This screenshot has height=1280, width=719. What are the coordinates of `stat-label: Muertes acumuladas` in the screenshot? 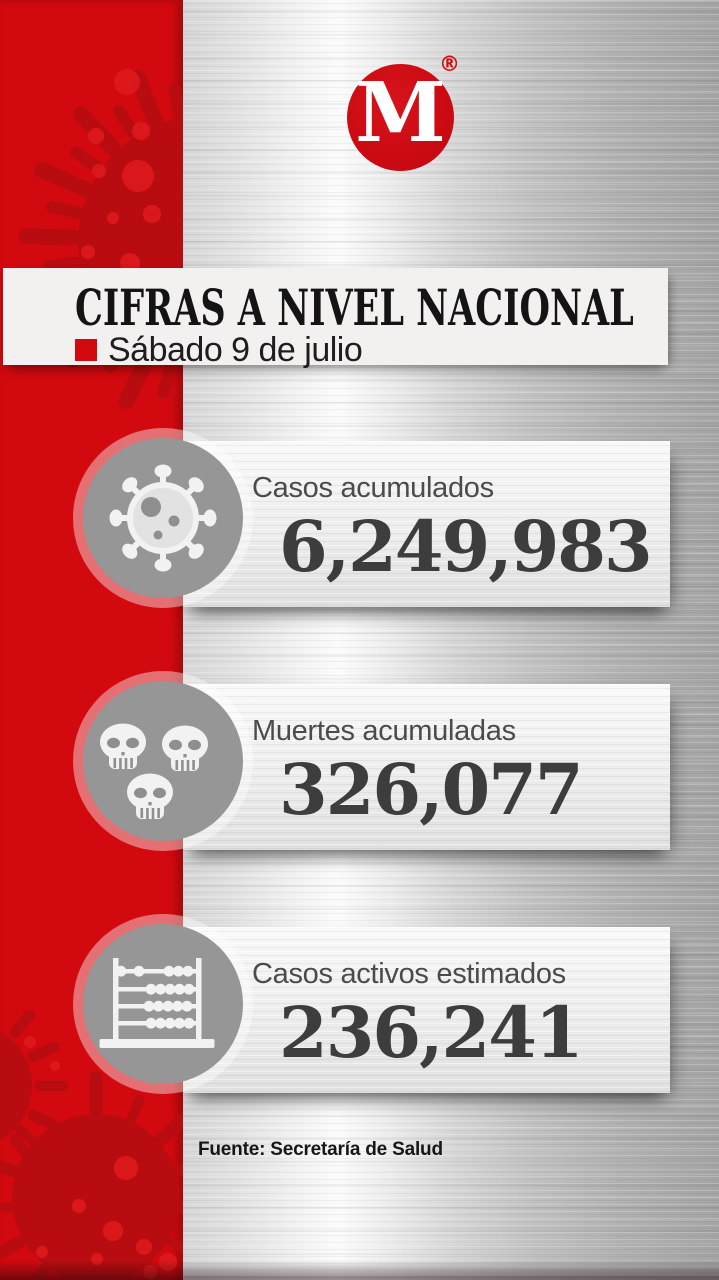 It's located at (384, 731).